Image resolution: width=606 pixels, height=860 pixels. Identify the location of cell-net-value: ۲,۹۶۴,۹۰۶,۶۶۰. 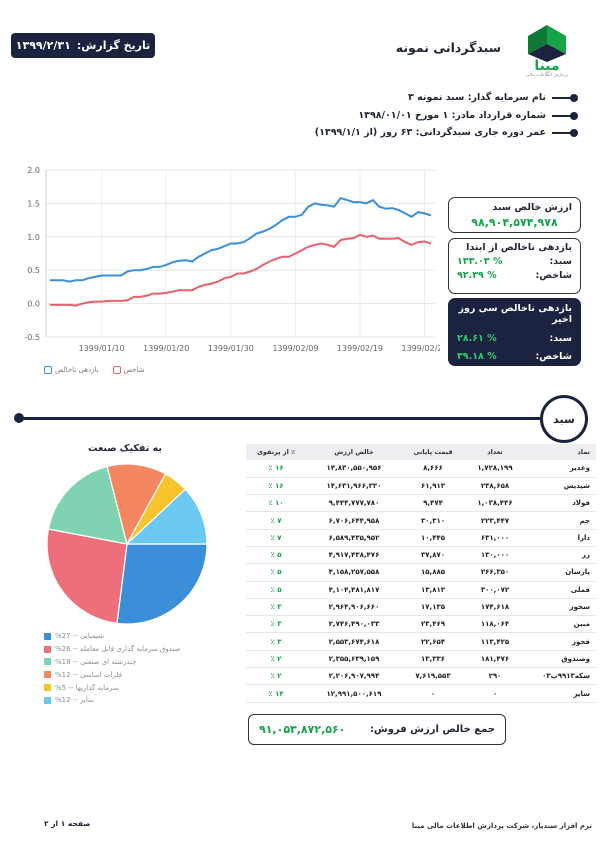
(354, 607).